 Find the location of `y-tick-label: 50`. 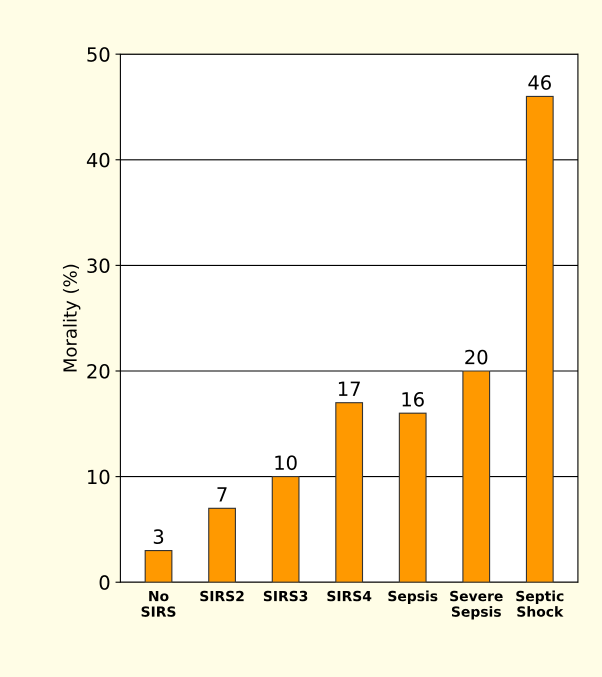

y-tick-label: 50 is located at coordinates (98, 54).